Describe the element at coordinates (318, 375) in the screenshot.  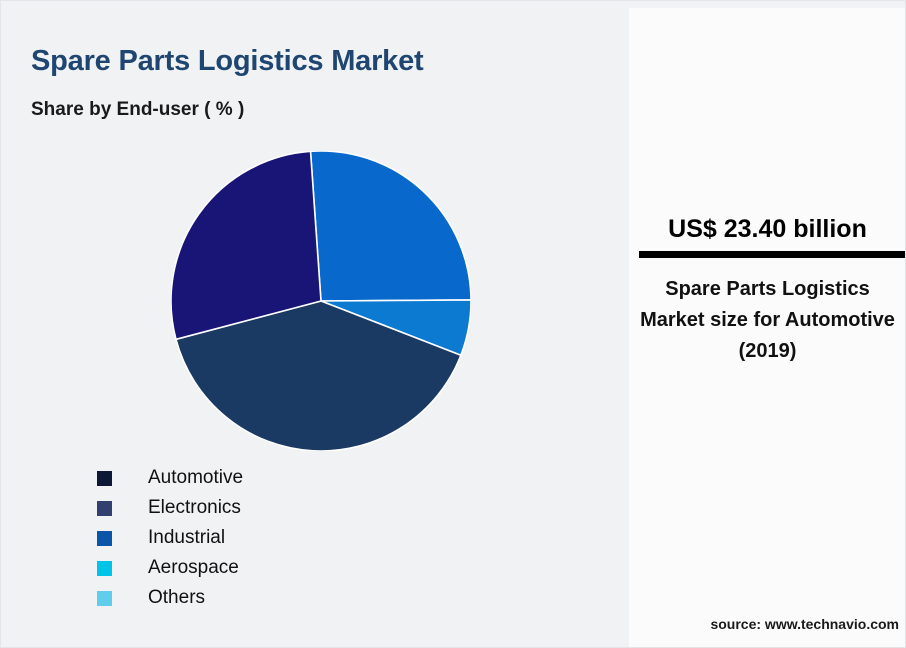
I see `pie-slice-electronics` at that location.